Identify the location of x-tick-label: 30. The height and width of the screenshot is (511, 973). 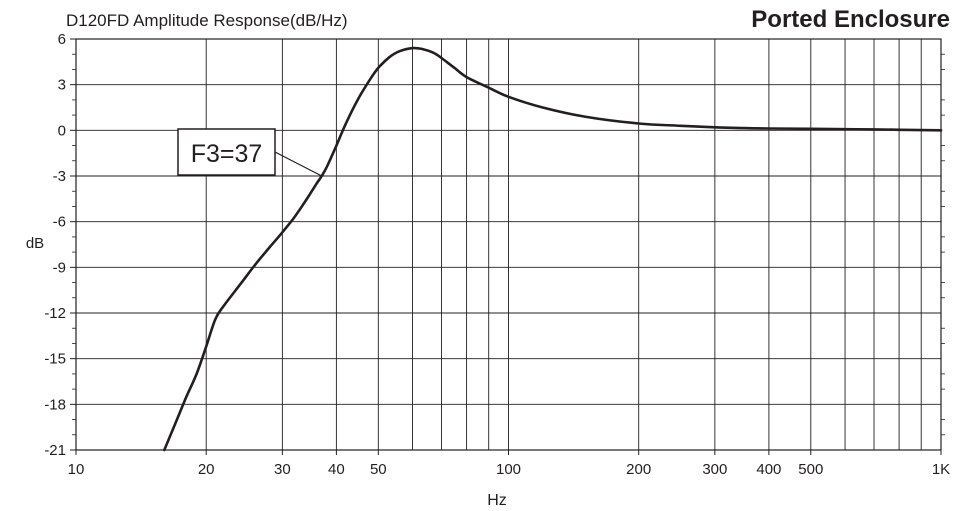
(282, 469).